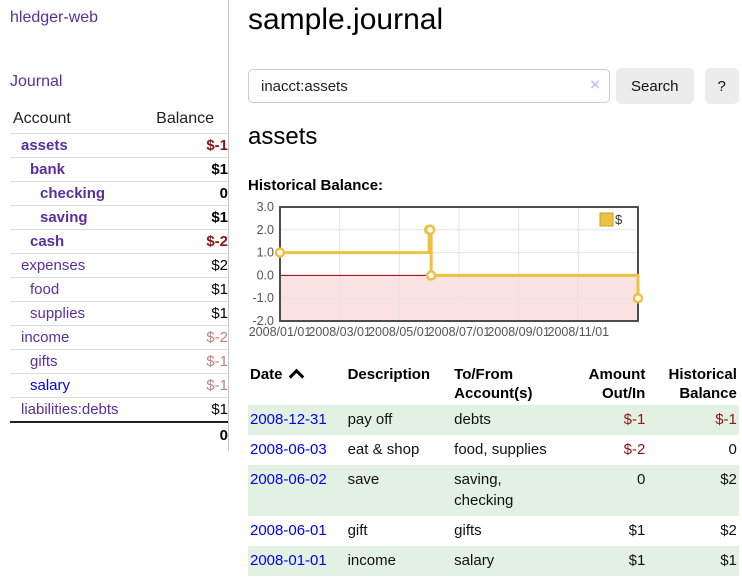  I want to click on transaction-accounts: debts, so click(472, 420).